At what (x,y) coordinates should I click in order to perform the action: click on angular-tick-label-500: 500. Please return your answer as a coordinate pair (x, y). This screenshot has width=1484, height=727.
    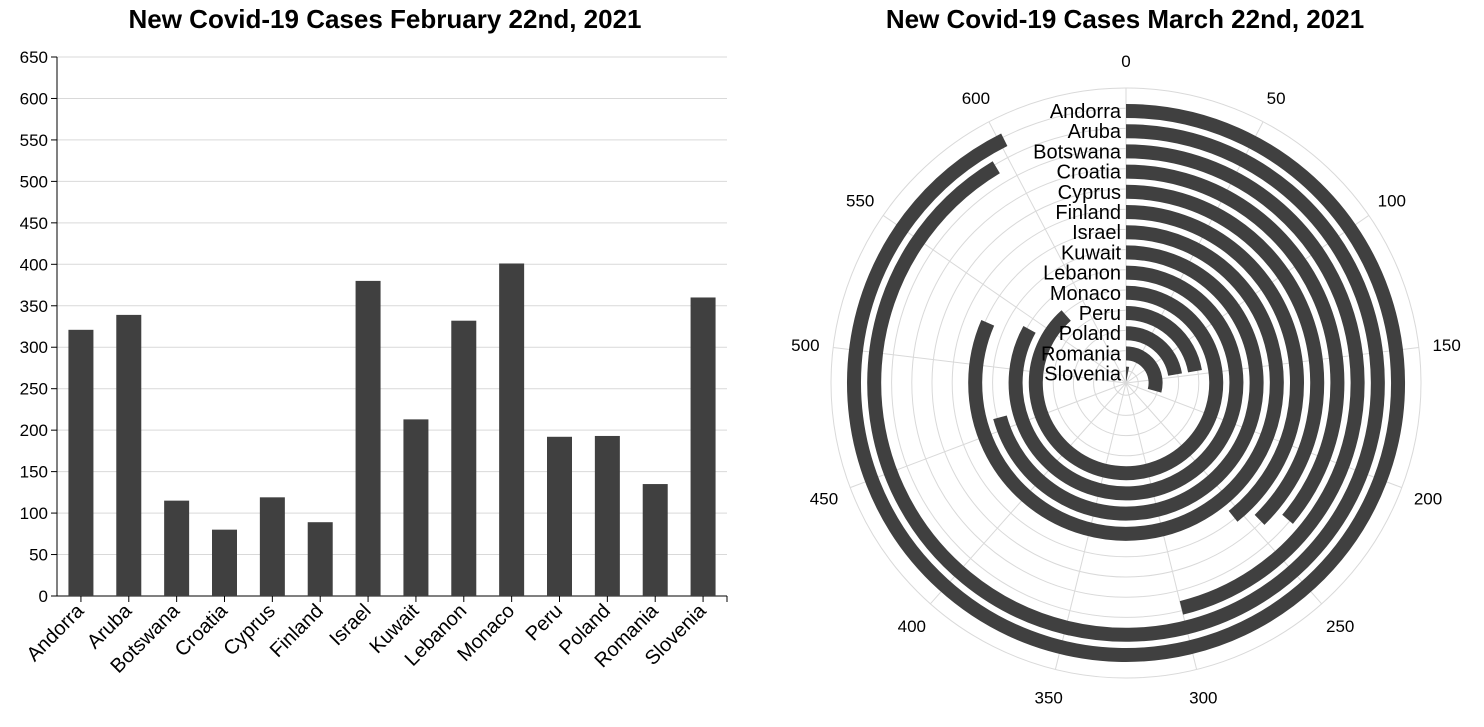
    Looking at the image, I should click on (805, 345).